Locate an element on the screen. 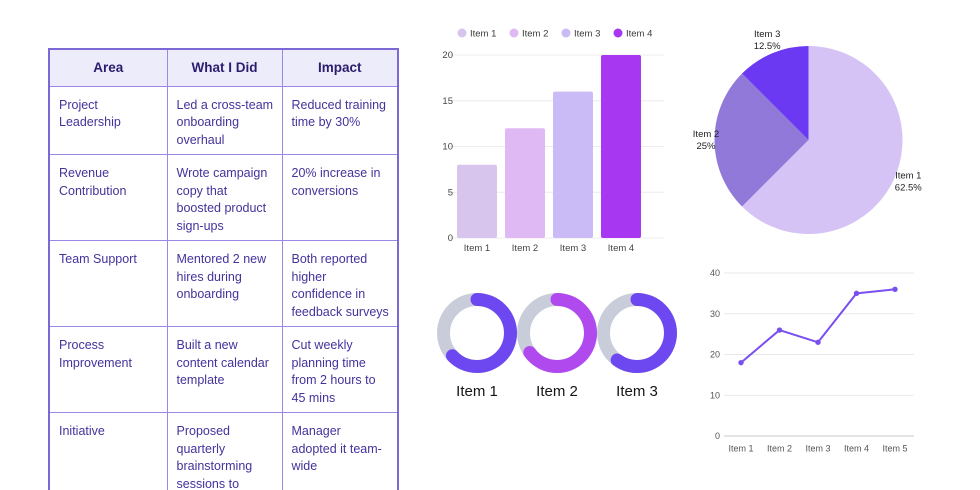  donut-charts: Item 1 Item 2 Item 3 is located at coordinates (557, 344).